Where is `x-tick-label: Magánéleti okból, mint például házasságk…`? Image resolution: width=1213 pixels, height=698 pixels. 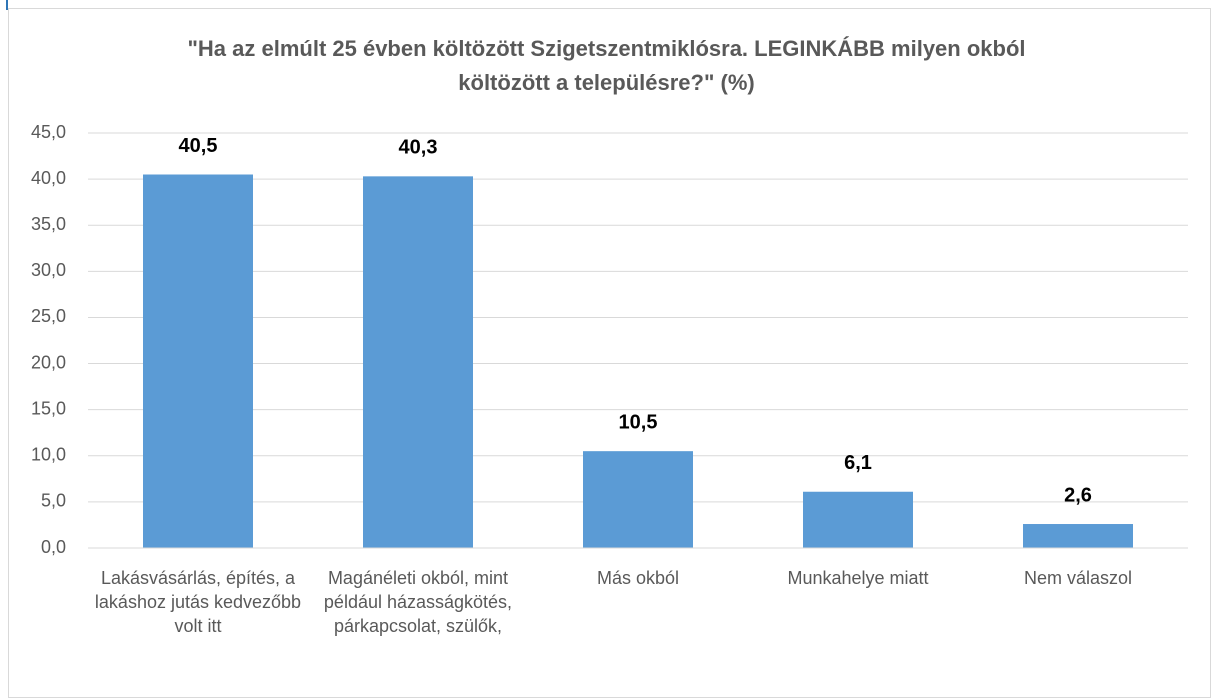
x-tick-label: Magánéleti okból, mint például házasságk… is located at coordinates (418, 602).